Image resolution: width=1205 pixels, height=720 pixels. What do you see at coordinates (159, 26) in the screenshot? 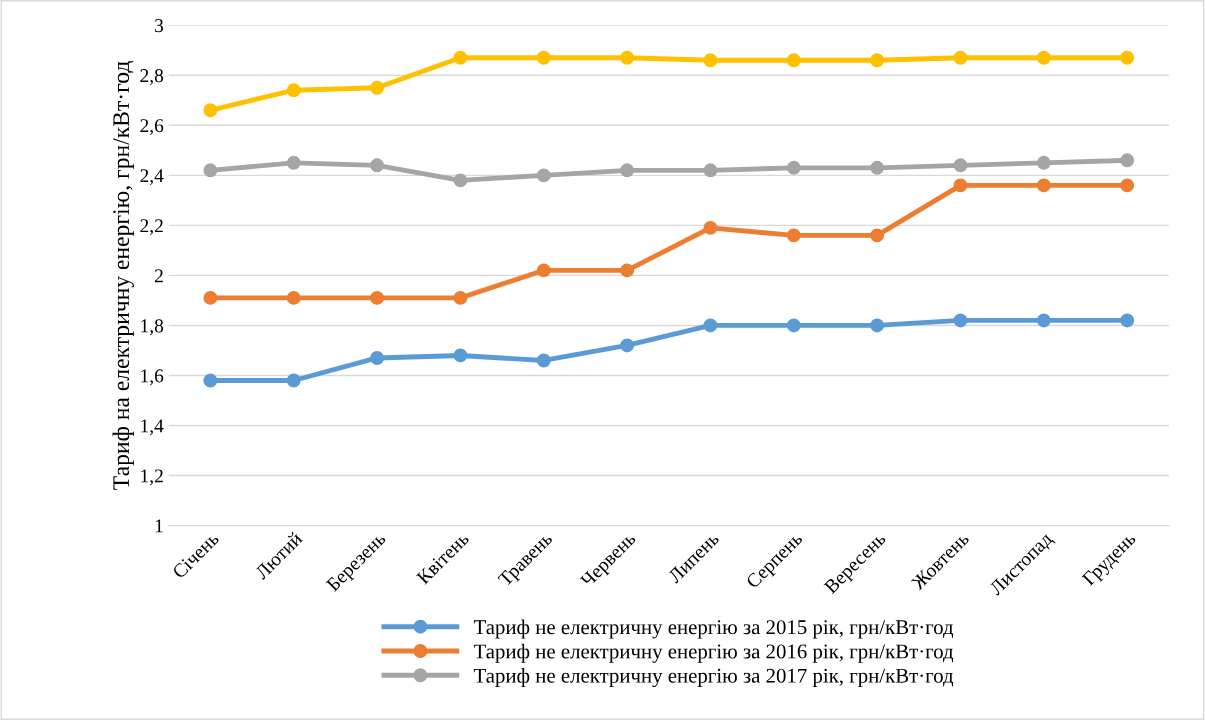
I see `y-tick-label: 3` at bounding box center [159, 26].